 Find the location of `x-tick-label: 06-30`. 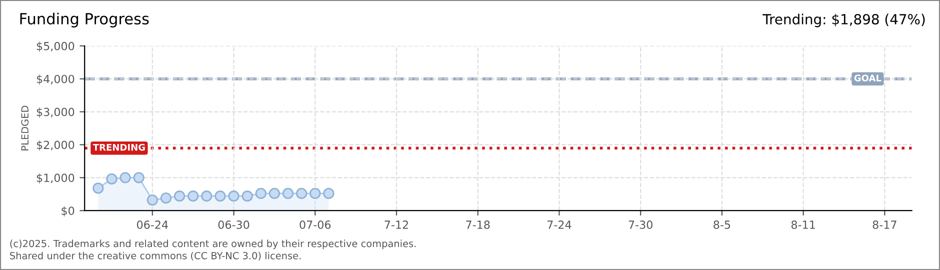

x-tick-label: 06-30 is located at coordinates (234, 224).